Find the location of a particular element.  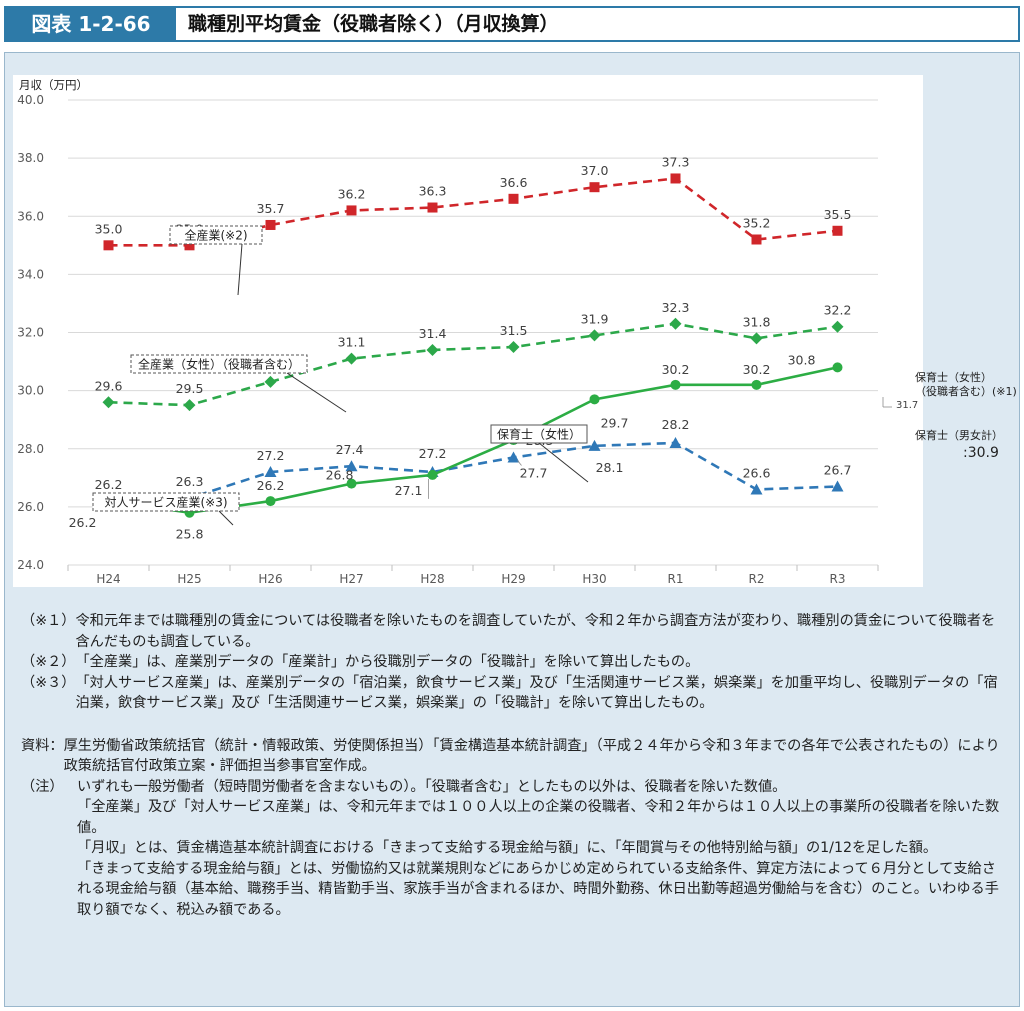

x-tick-label: H25 is located at coordinates (189, 579).